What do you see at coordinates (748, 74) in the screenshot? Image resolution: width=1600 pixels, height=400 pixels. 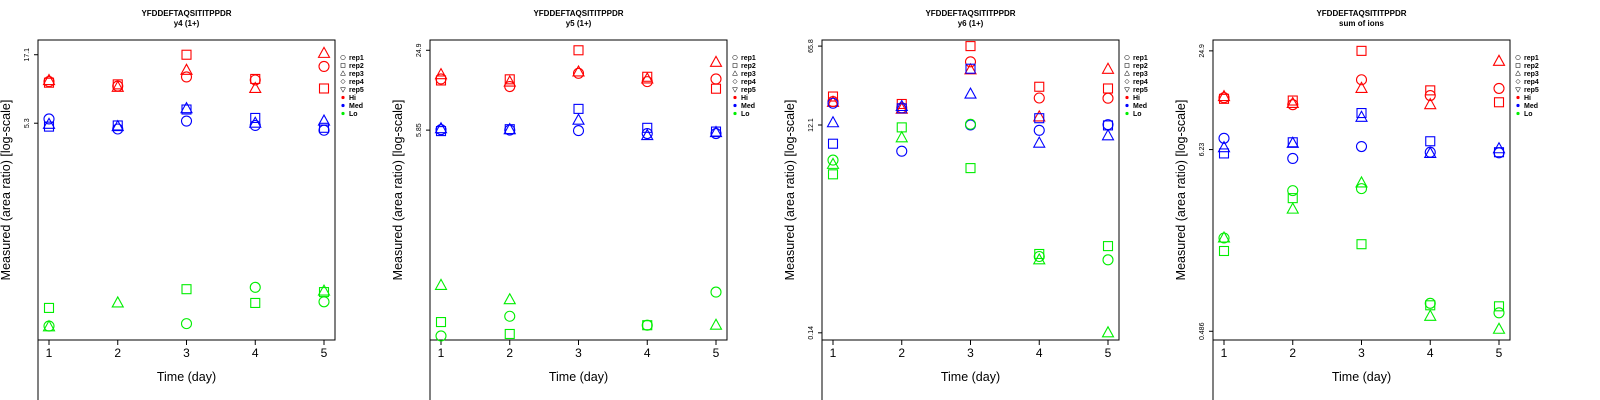 I see `legend-label: rep3` at bounding box center [748, 74].